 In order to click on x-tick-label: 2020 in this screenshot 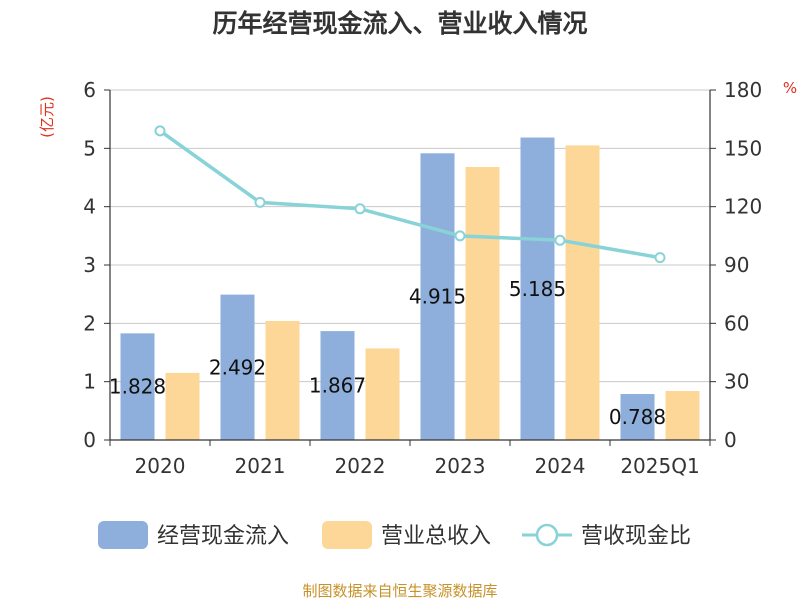, I will do `click(160, 466)`.